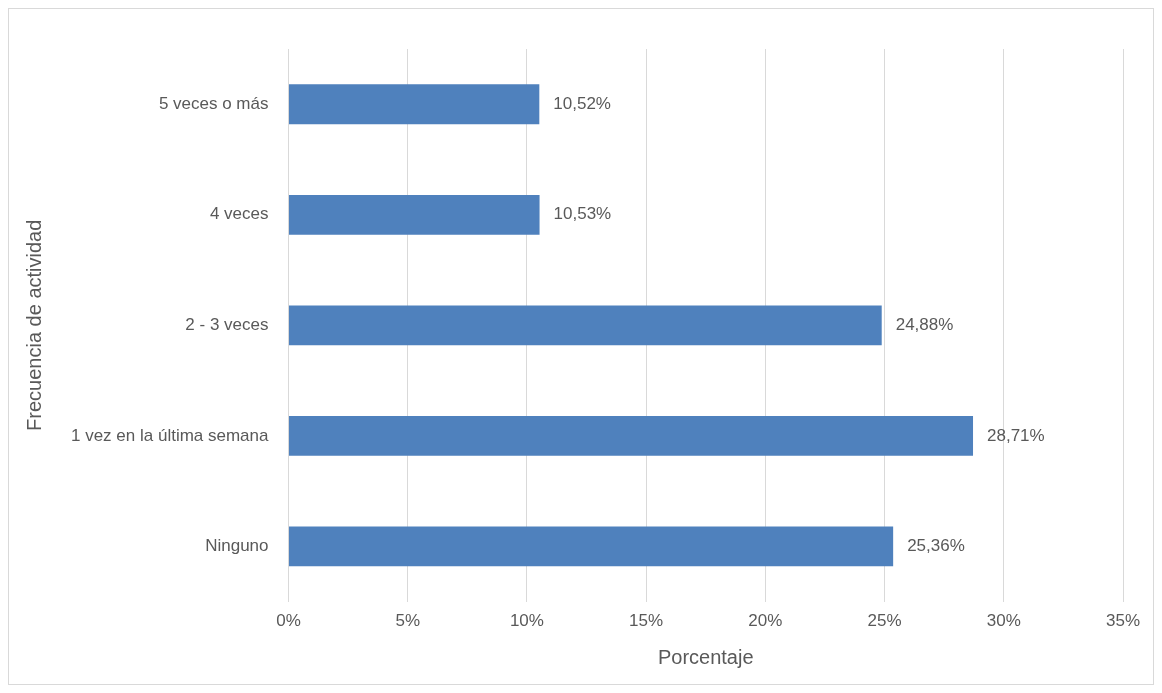  I want to click on data-label: 24,88%, so click(924, 324).